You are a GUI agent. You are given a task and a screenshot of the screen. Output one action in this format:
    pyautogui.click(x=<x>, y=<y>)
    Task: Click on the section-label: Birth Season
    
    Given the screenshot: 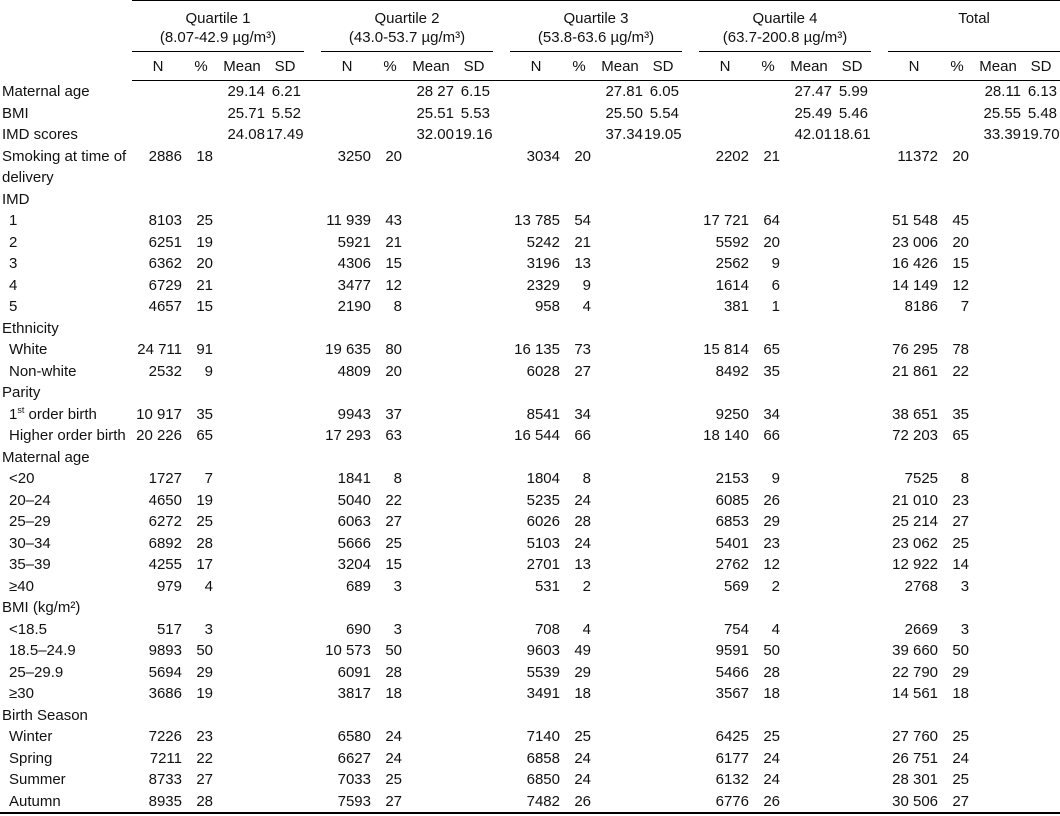 What is the action you would take?
    pyautogui.click(x=45, y=715)
    